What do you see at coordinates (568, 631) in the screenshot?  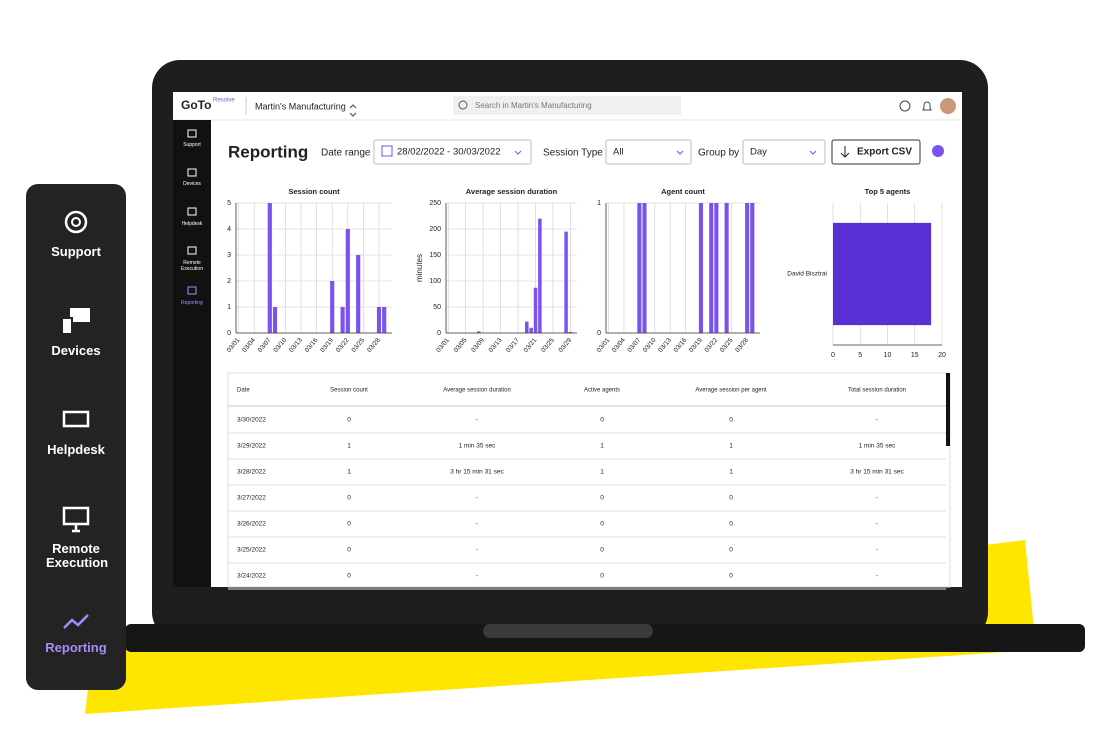 I see `laptop-notch` at bounding box center [568, 631].